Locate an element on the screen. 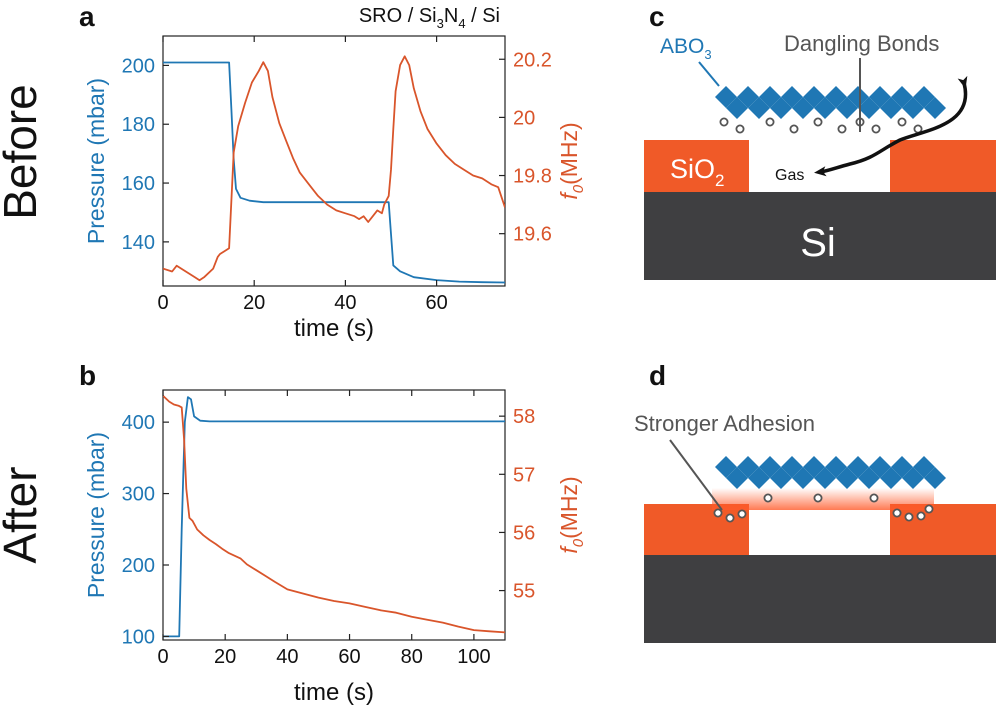 The height and width of the screenshot is (710, 996). abo3-lattice is located at coordinates (830, 102).